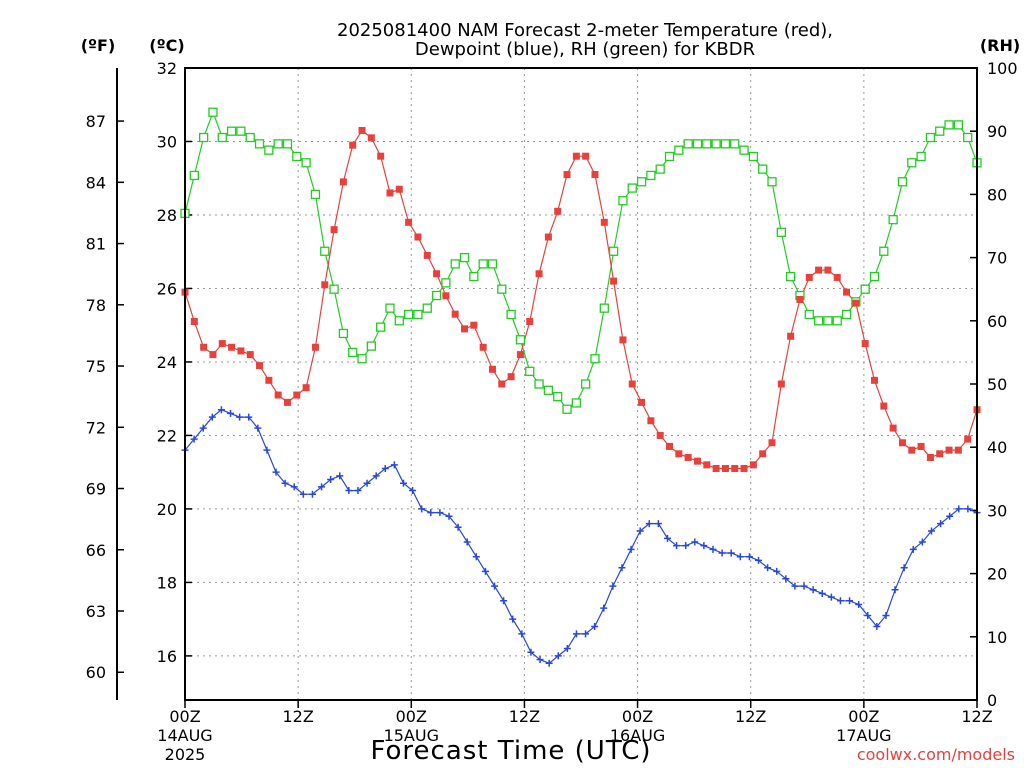 The image size is (1024, 768). What do you see at coordinates (167, 141) in the screenshot?
I see `celsius-tick-label: 30` at bounding box center [167, 141].